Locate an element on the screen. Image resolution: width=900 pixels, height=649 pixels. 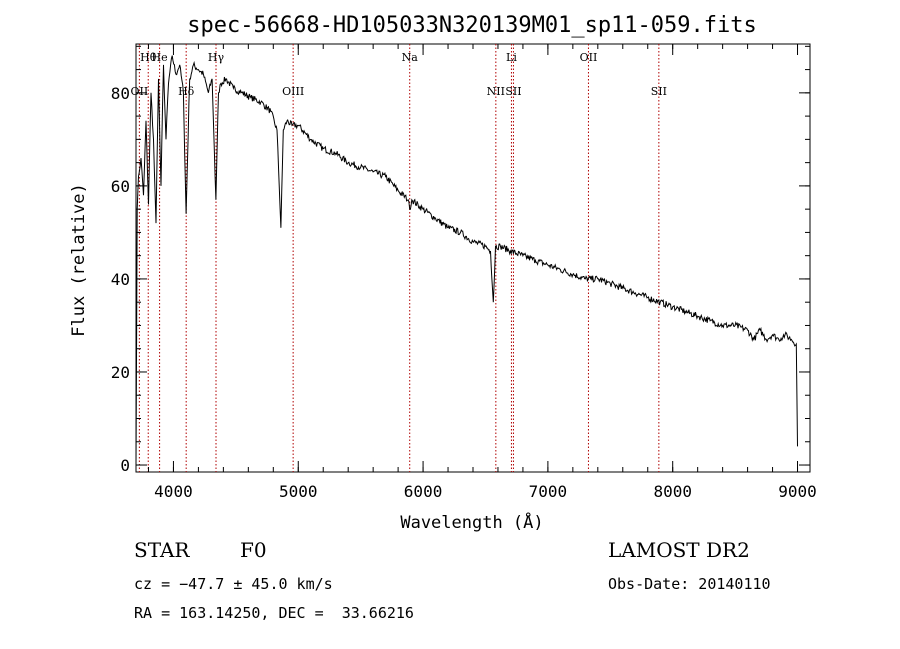
line-marker-label: Li is located at coordinates (511, 57).